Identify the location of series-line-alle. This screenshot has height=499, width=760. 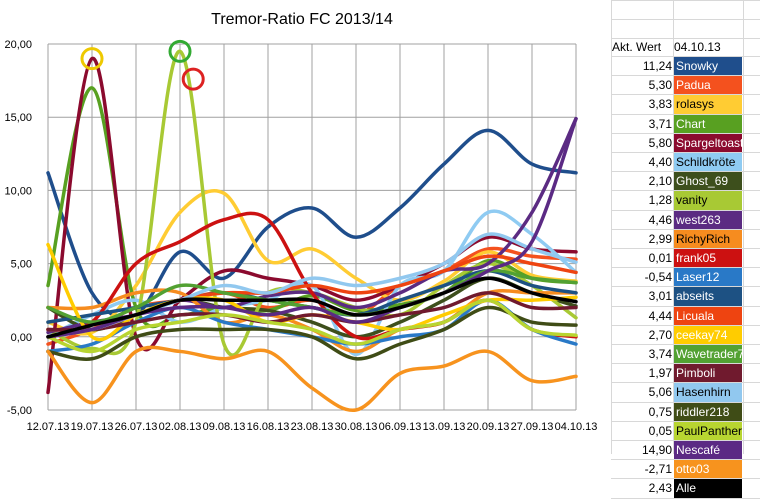
(312, 307).